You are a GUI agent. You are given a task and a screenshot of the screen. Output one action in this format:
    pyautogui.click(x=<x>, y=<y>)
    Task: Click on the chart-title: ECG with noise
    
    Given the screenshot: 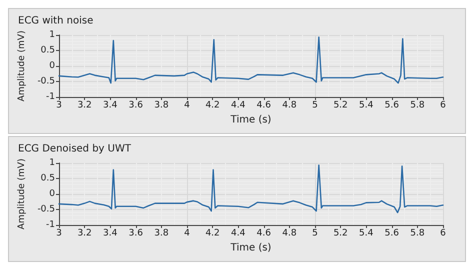 What is the action you would take?
    pyautogui.click(x=56, y=21)
    